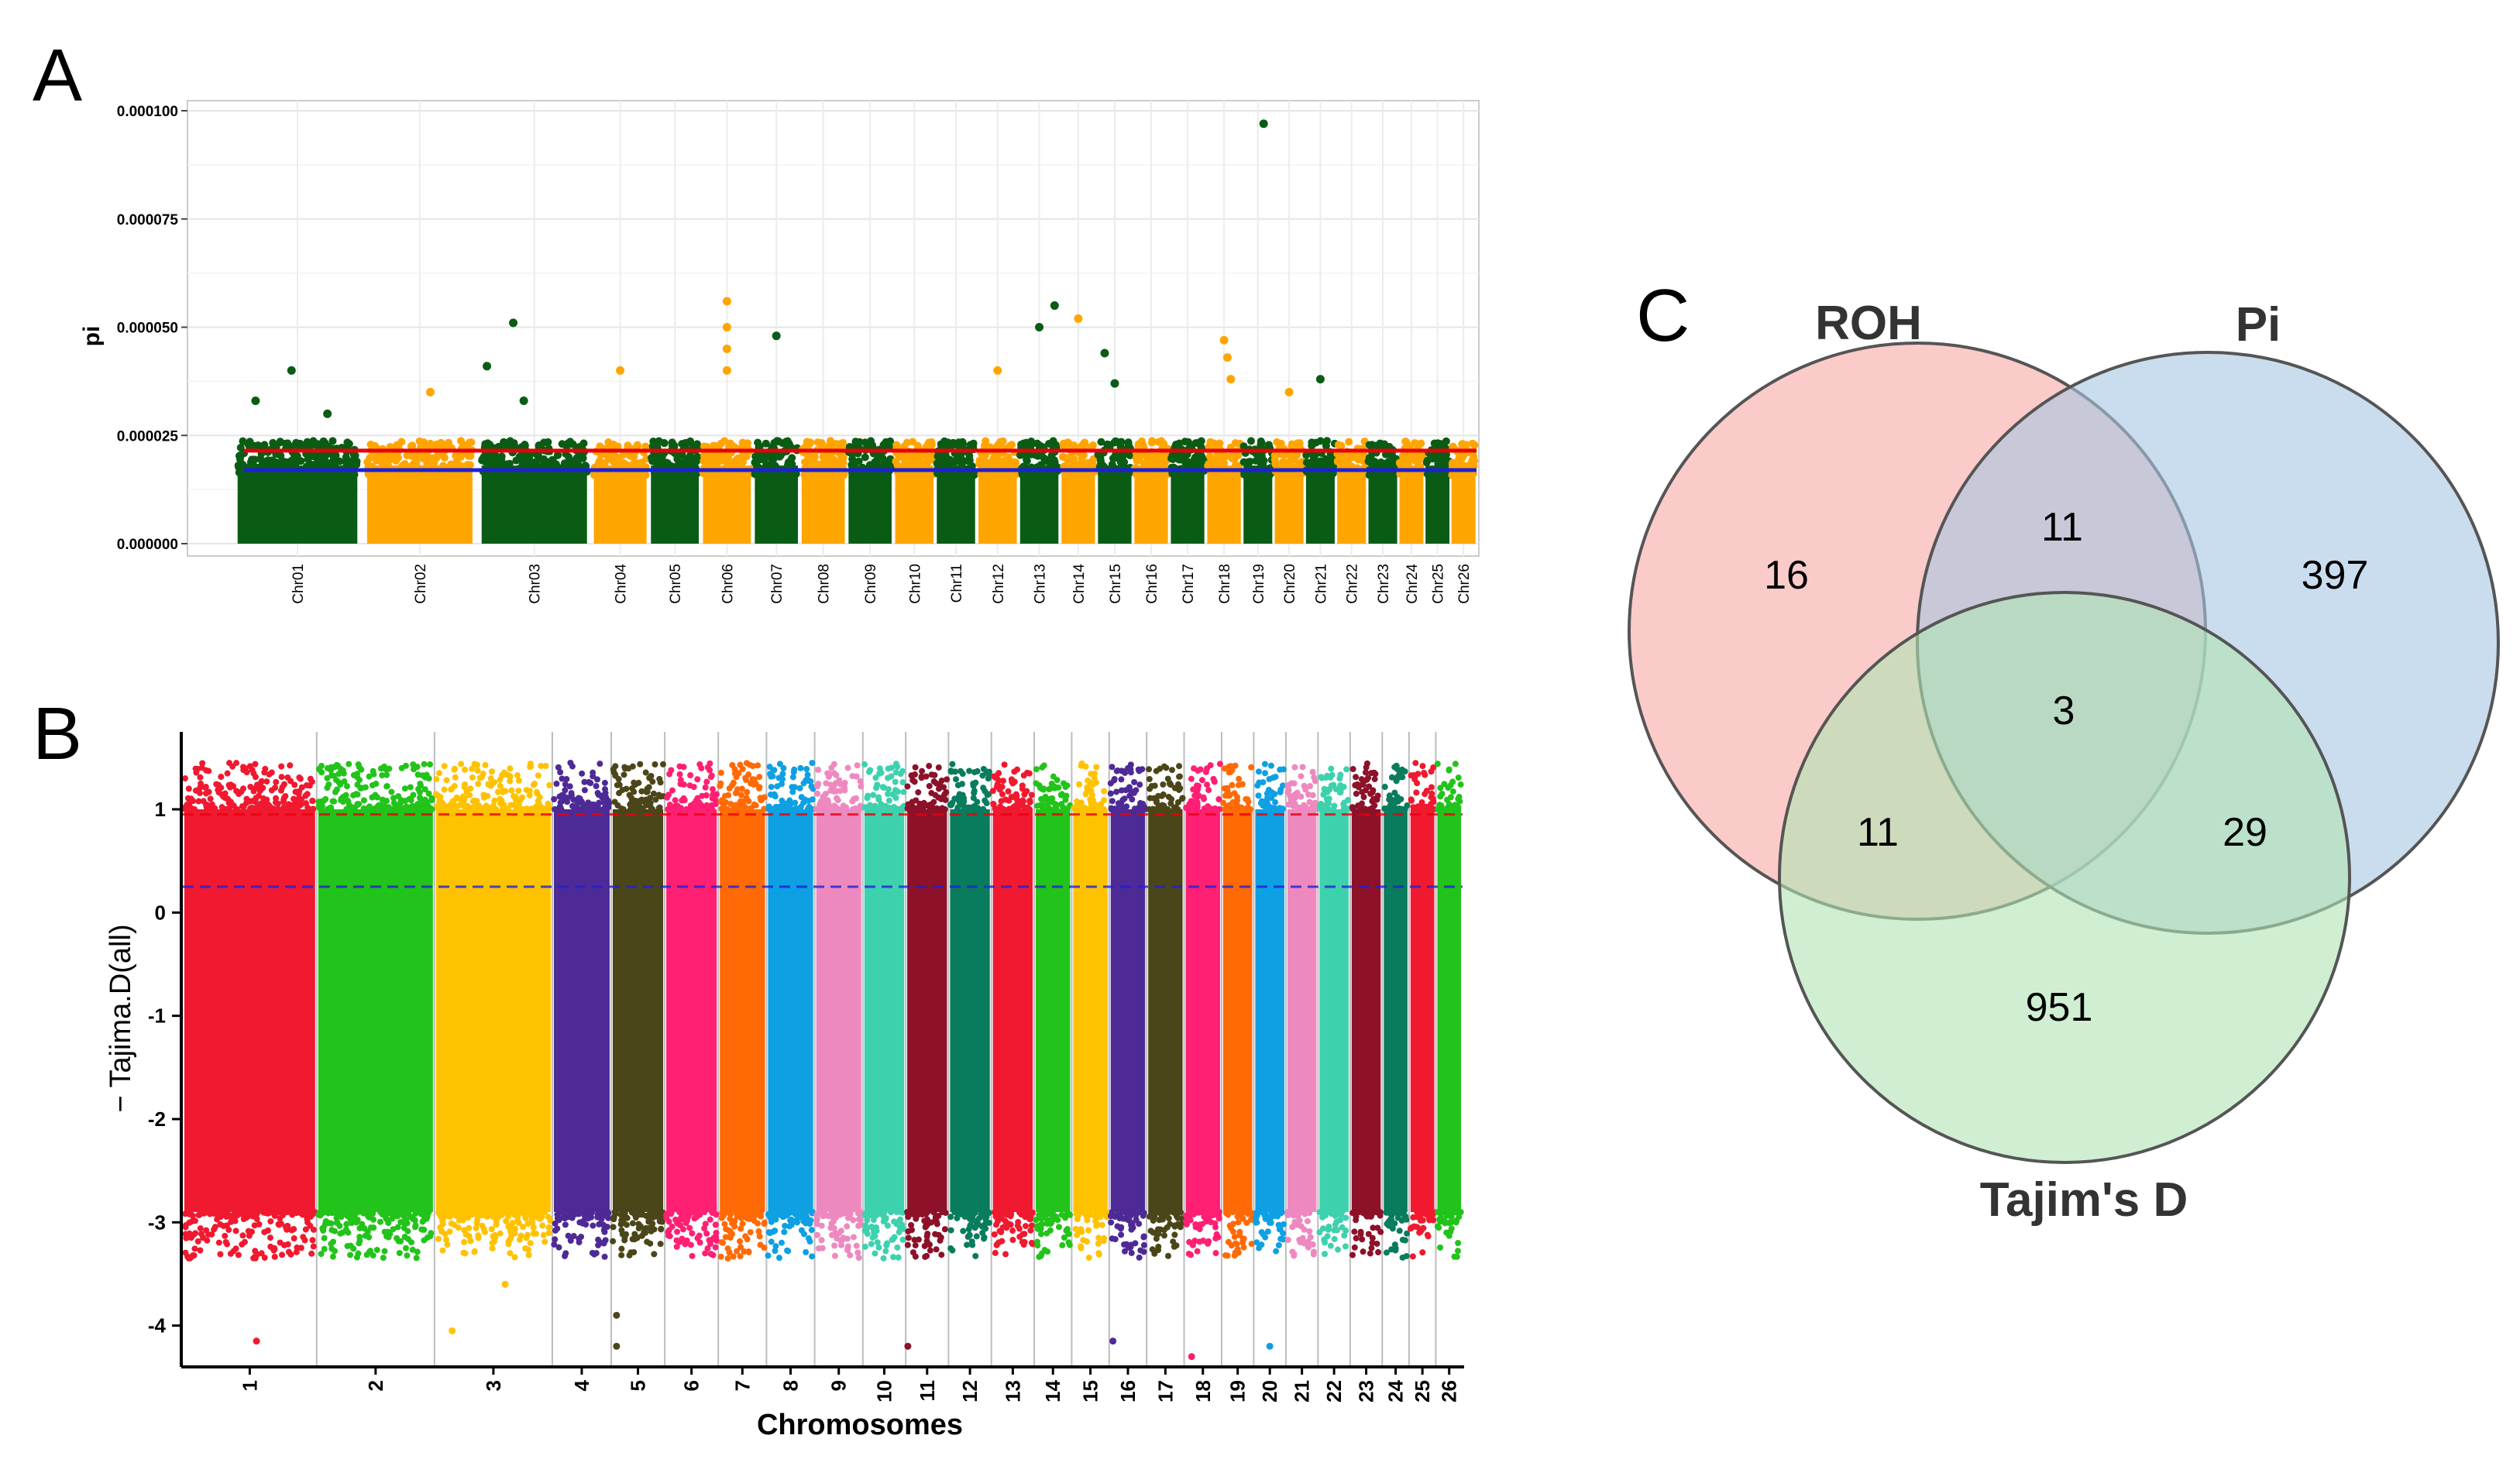 The image size is (2520, 1473). Describe the element at coordinates (58, 75) in the screenshot. I see `panel-label-a: A` at that location.